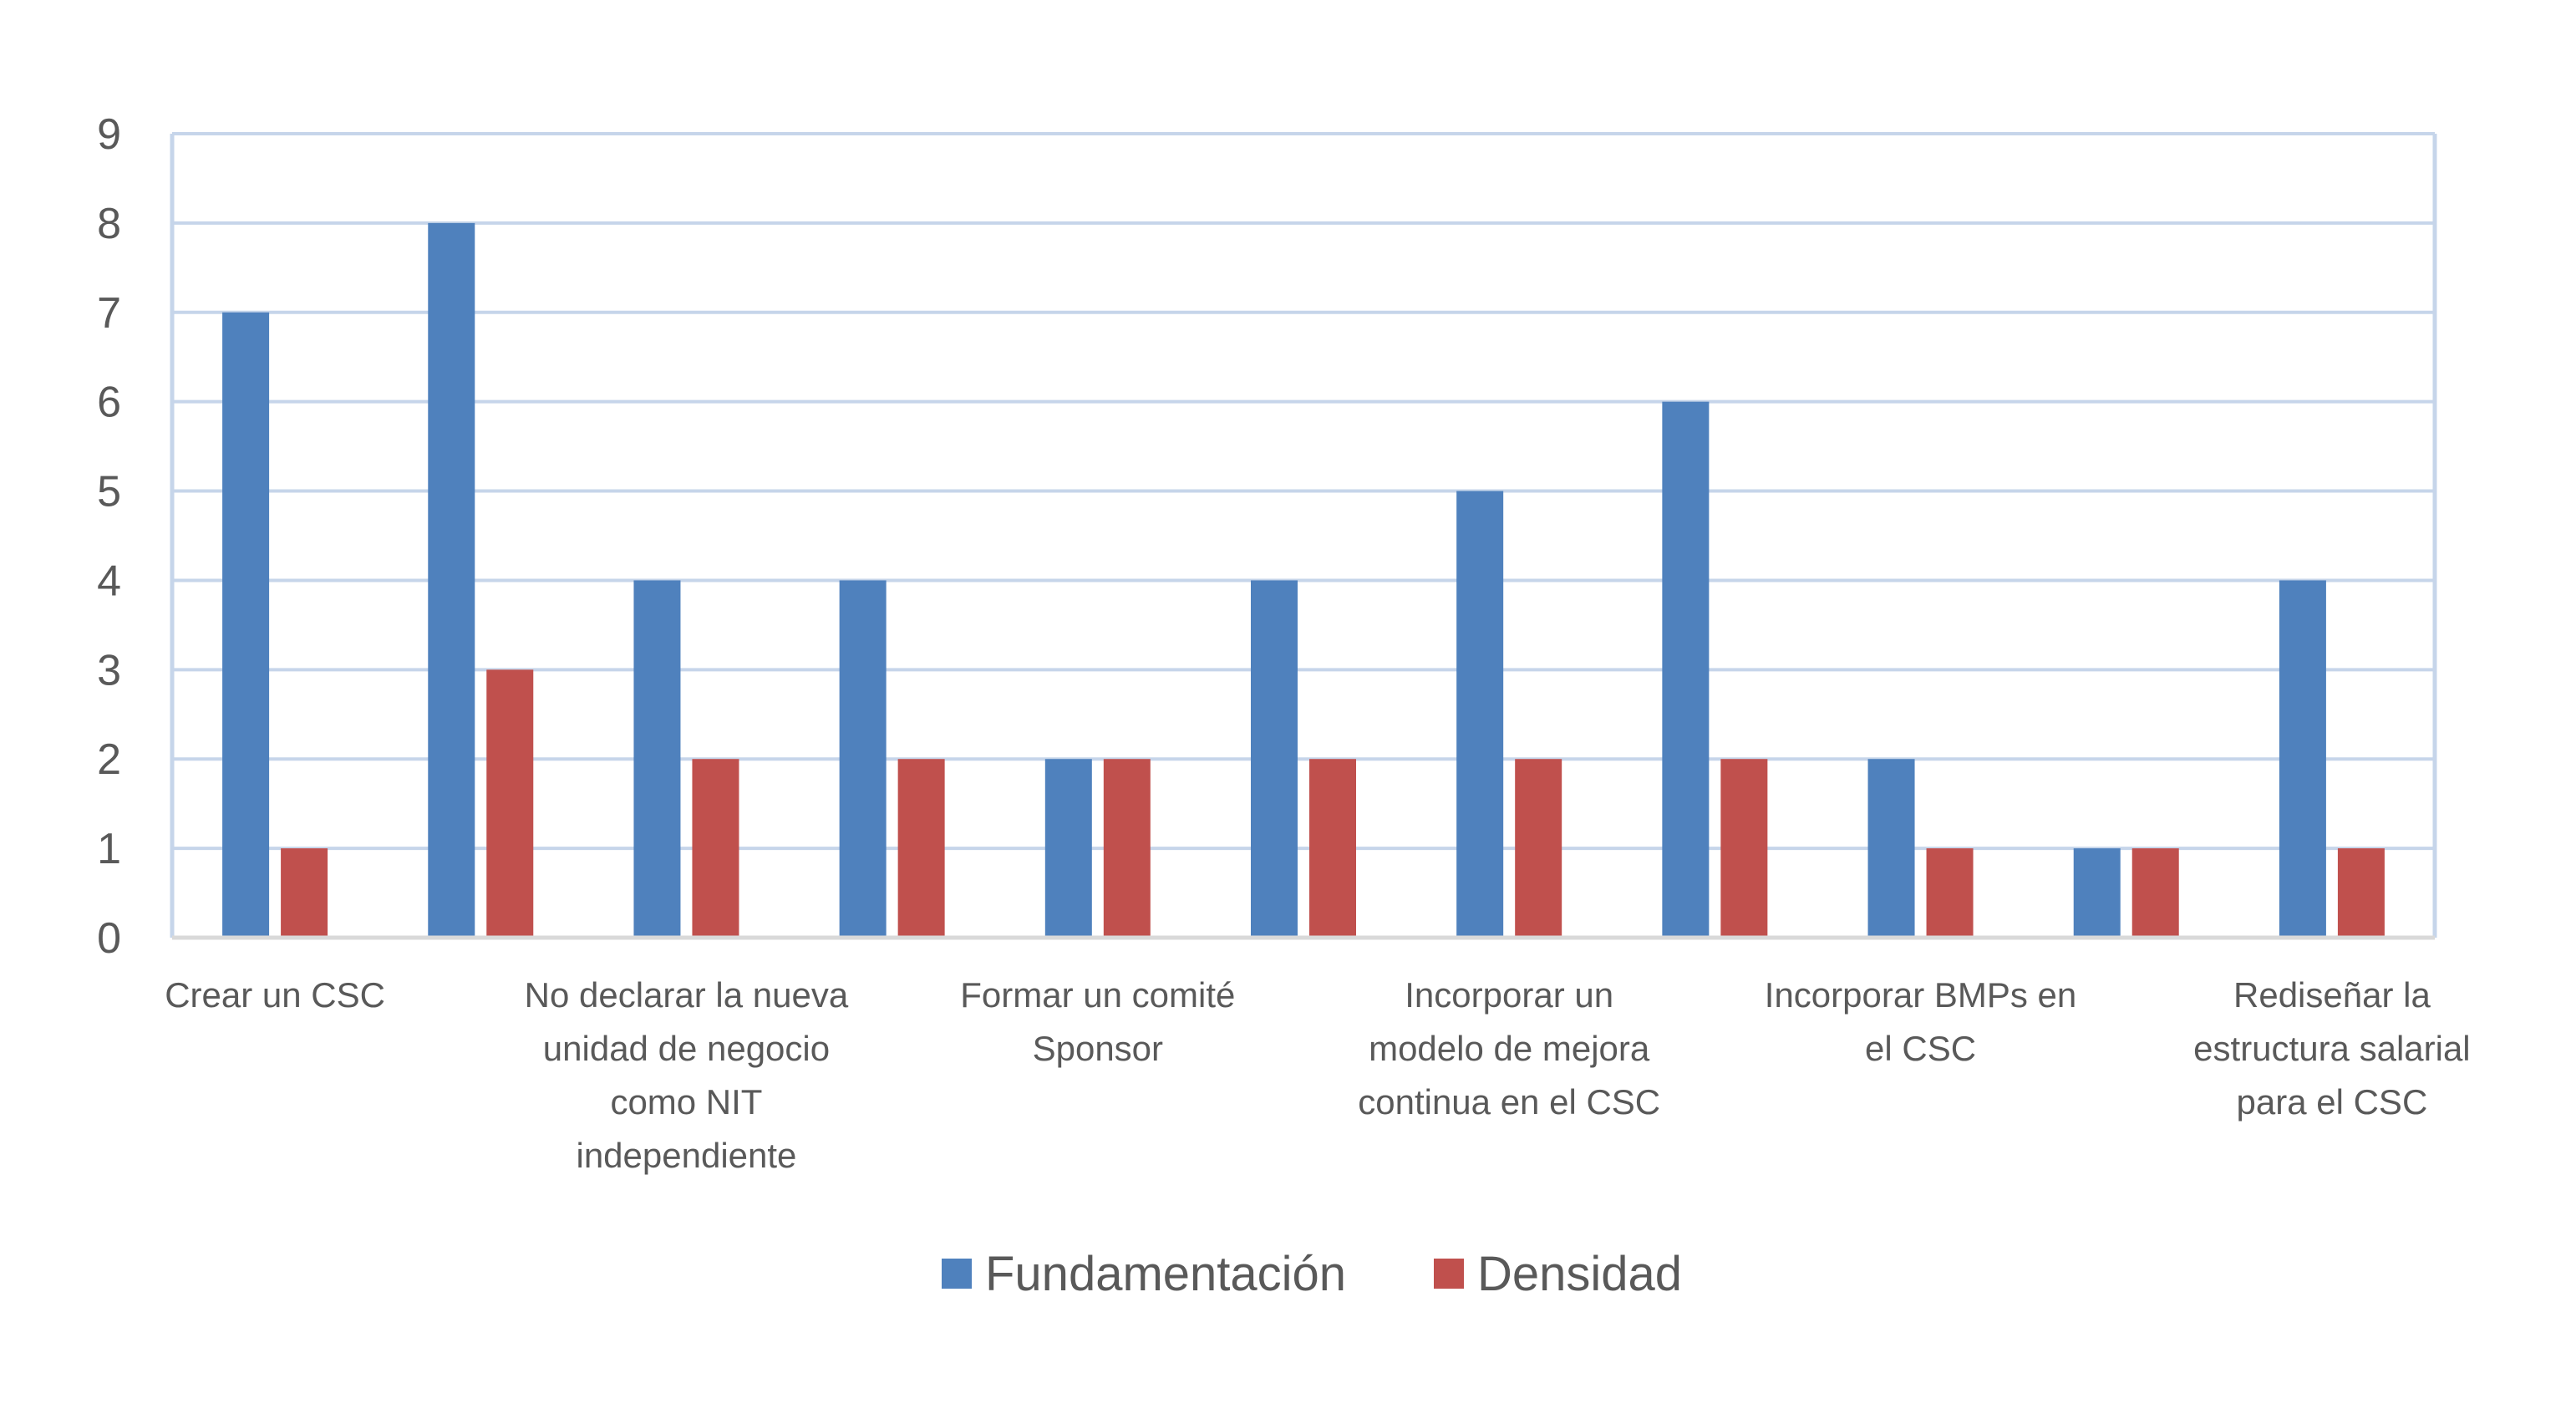 The width and height of the screenshot is (2576, 1409). Describe the element at coordinates (109, 492) in the screenshot. I see `y-tick-label: 5` at that location.